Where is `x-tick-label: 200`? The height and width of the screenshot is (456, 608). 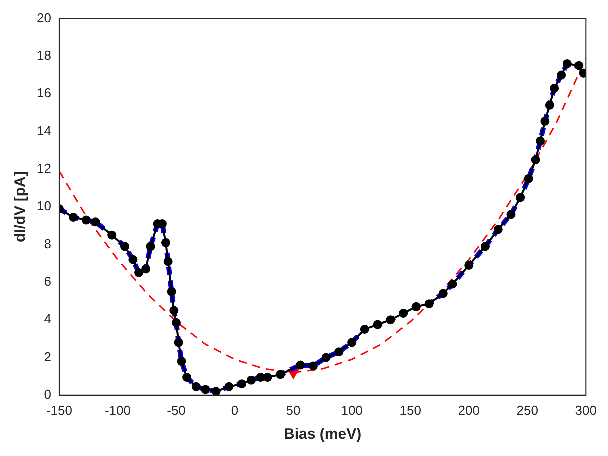
x-tick-label: 200 is located at coordinates (469, 410).